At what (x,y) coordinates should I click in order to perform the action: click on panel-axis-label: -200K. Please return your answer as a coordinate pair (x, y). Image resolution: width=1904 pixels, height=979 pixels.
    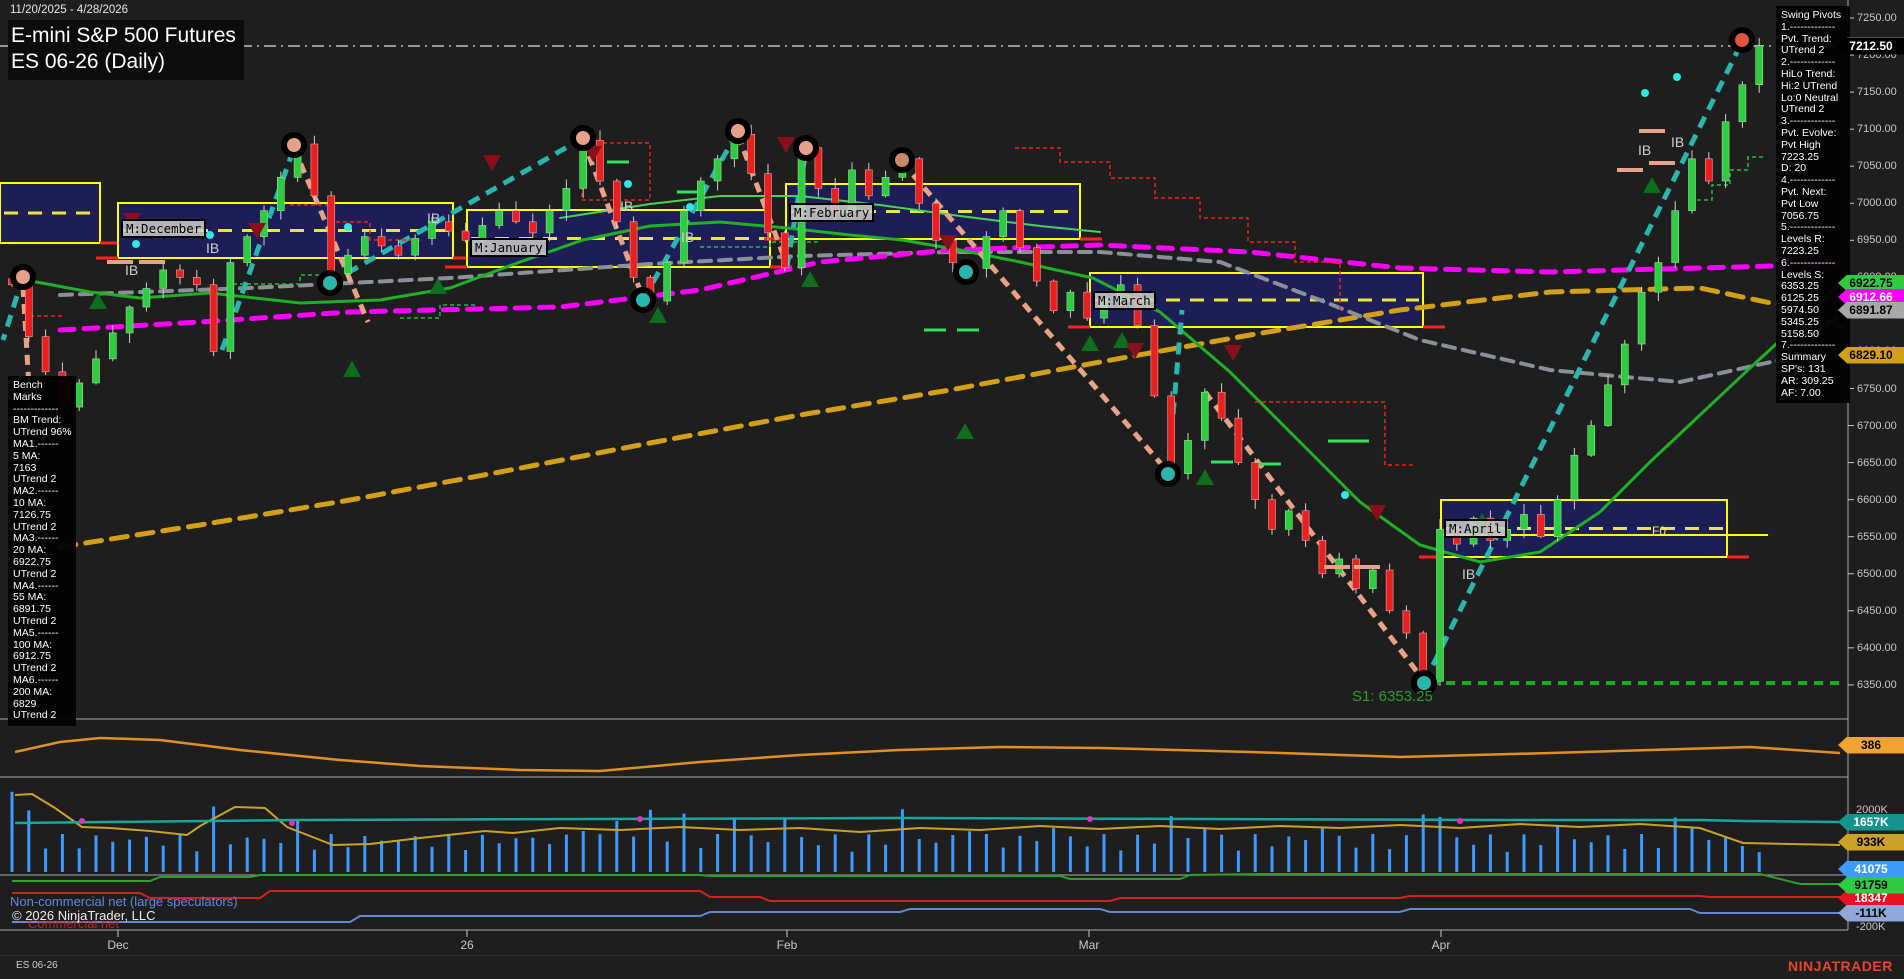
    Looking at the image, I should click on (1871, 927).